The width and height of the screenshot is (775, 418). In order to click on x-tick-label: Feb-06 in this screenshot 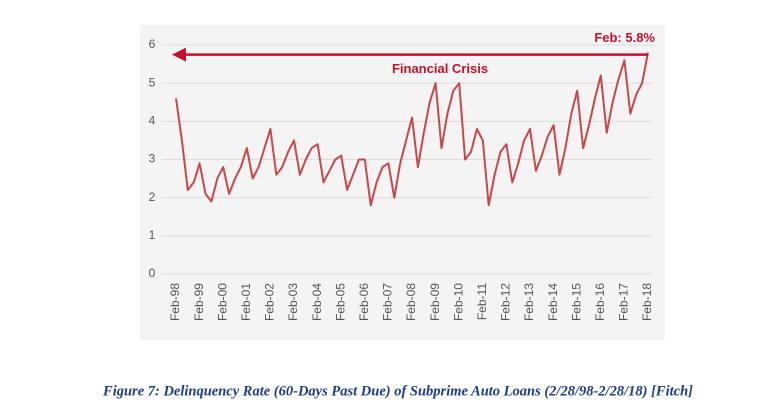, I will do `click(364, 302)`.